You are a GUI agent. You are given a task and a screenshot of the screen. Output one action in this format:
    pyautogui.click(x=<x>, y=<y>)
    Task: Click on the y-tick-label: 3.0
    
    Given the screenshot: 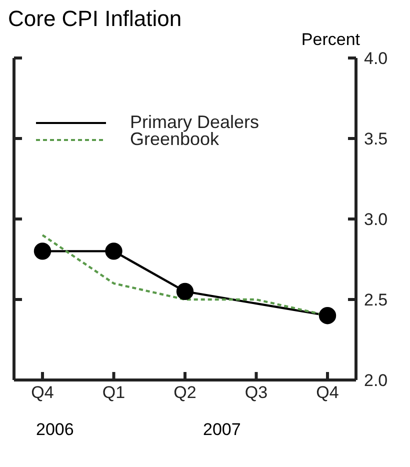 What is the action you would take?
    pyautogui.click(x=376, y=220)
    